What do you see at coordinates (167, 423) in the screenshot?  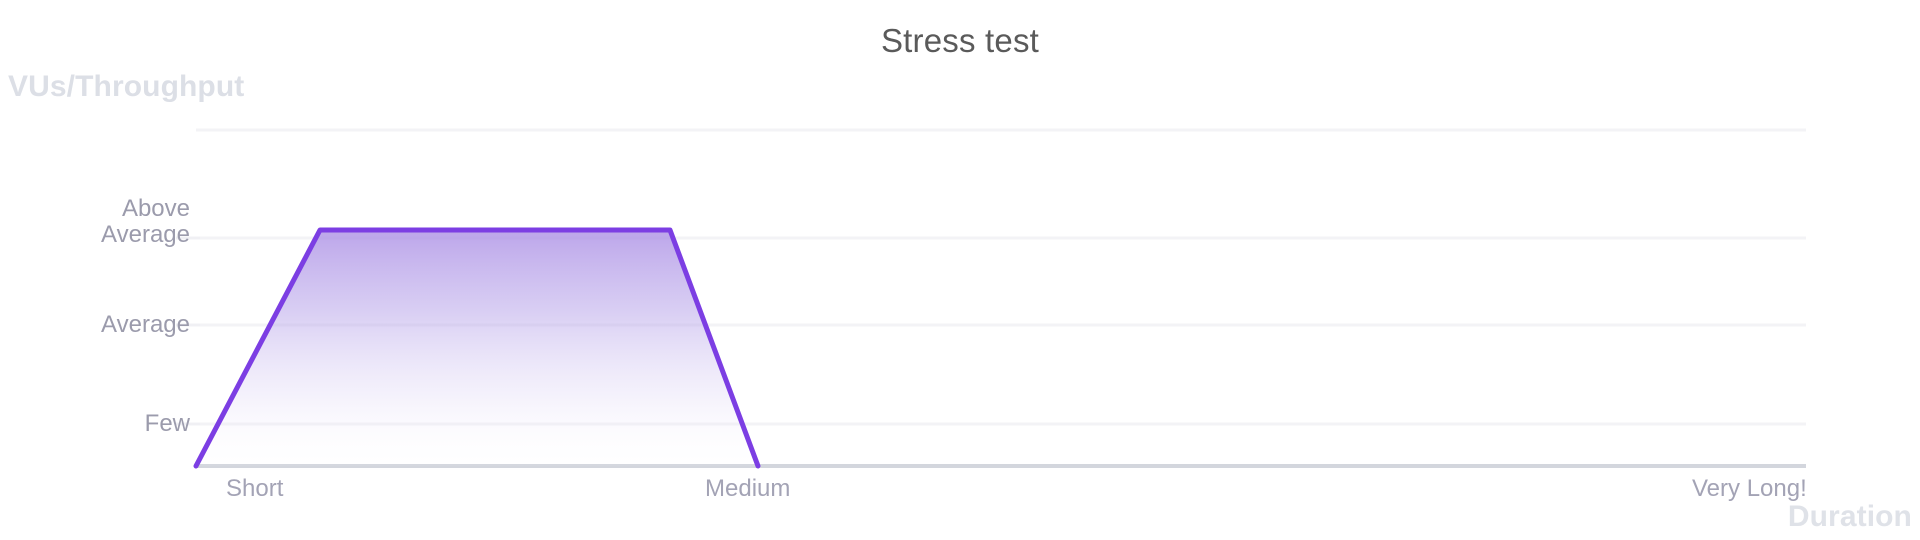 I see `y-tick-label-few: Few` at bounding box center [167, 423].